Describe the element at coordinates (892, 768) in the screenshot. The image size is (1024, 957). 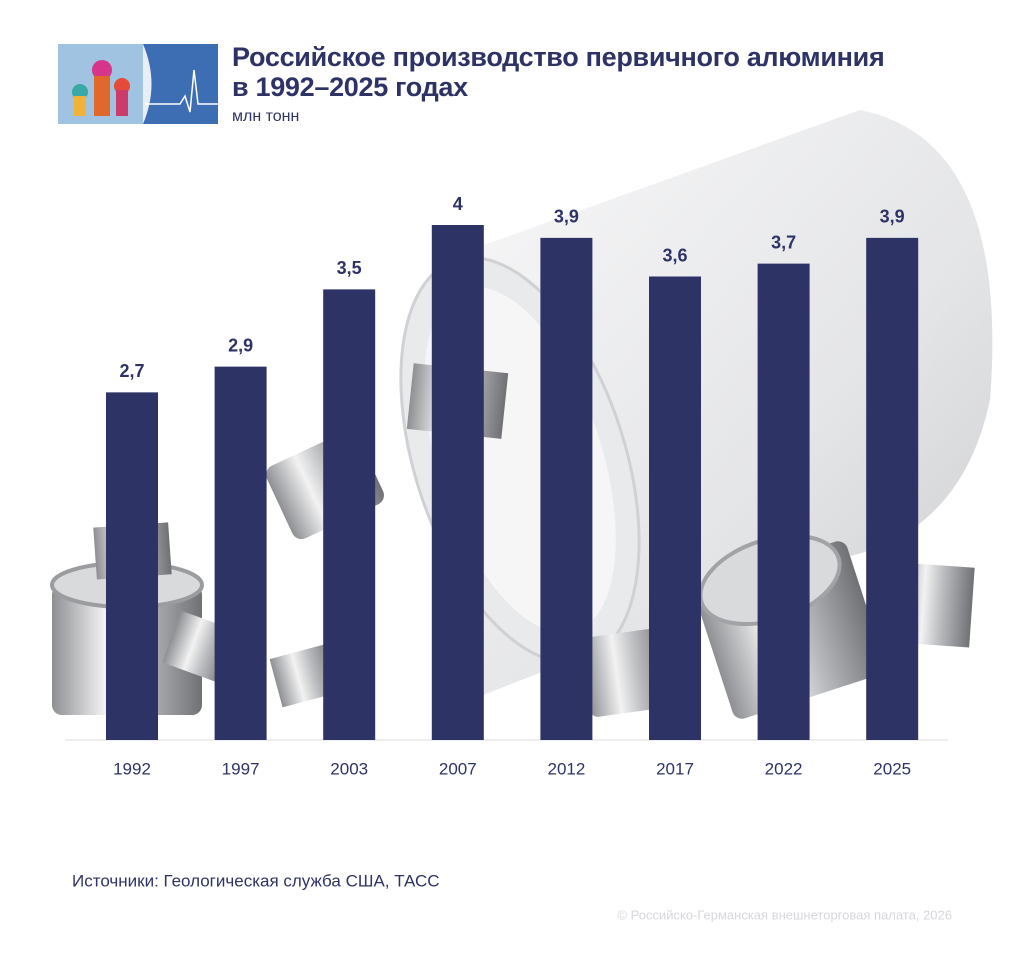
I see `x-tick-label: 2025` at that location.